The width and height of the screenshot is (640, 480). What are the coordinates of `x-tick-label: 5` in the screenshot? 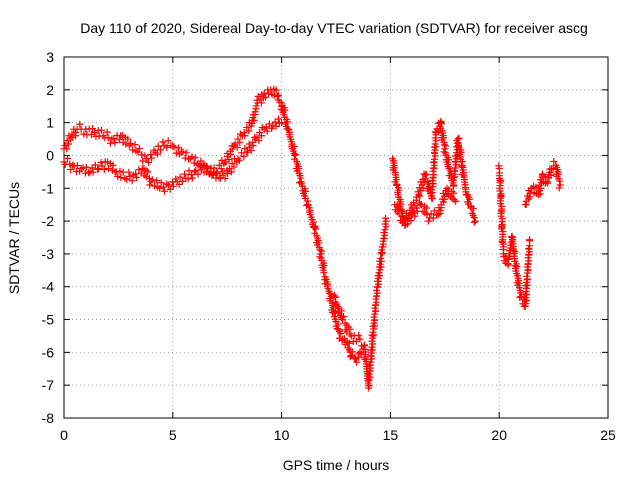 It's located at (173, 435).